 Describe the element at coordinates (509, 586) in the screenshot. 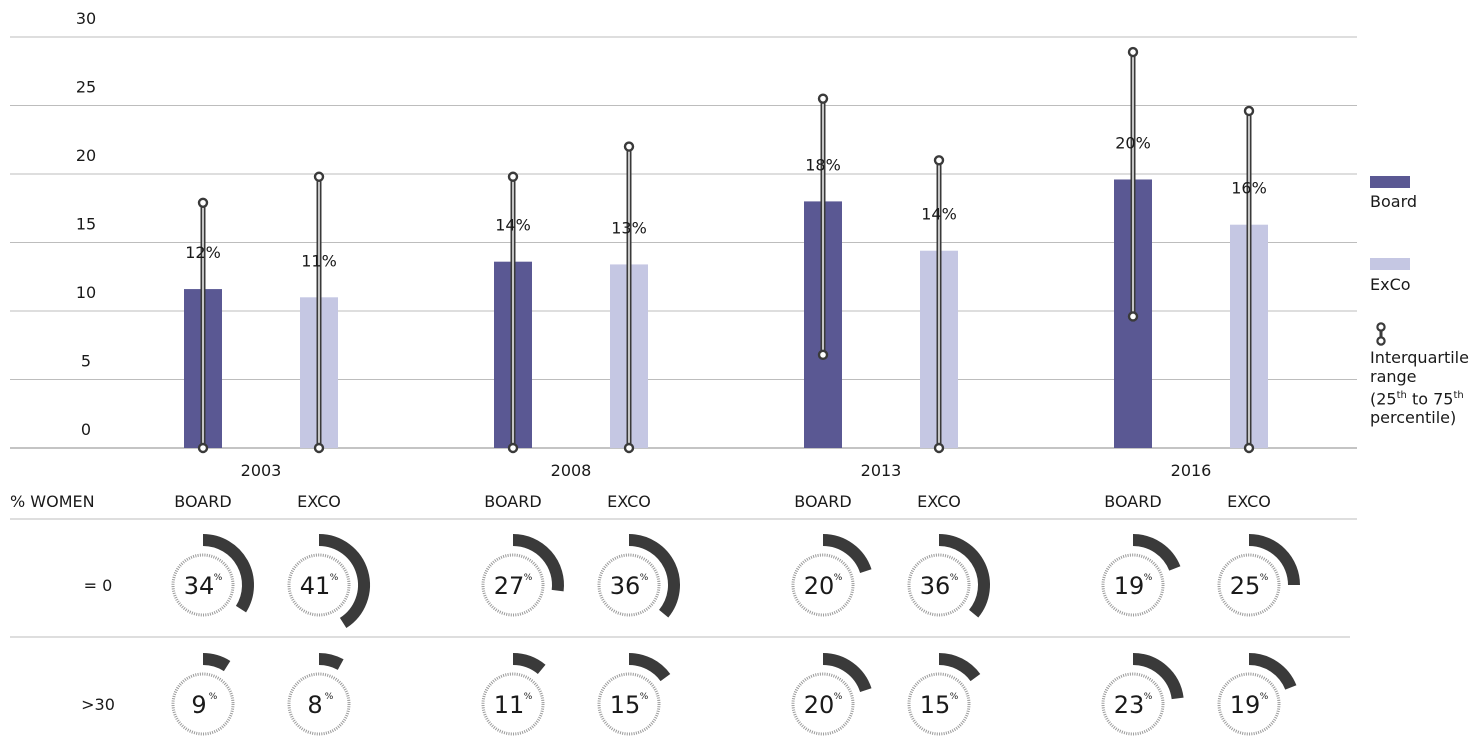

I see `ring-percentage-value: 27` at that location.